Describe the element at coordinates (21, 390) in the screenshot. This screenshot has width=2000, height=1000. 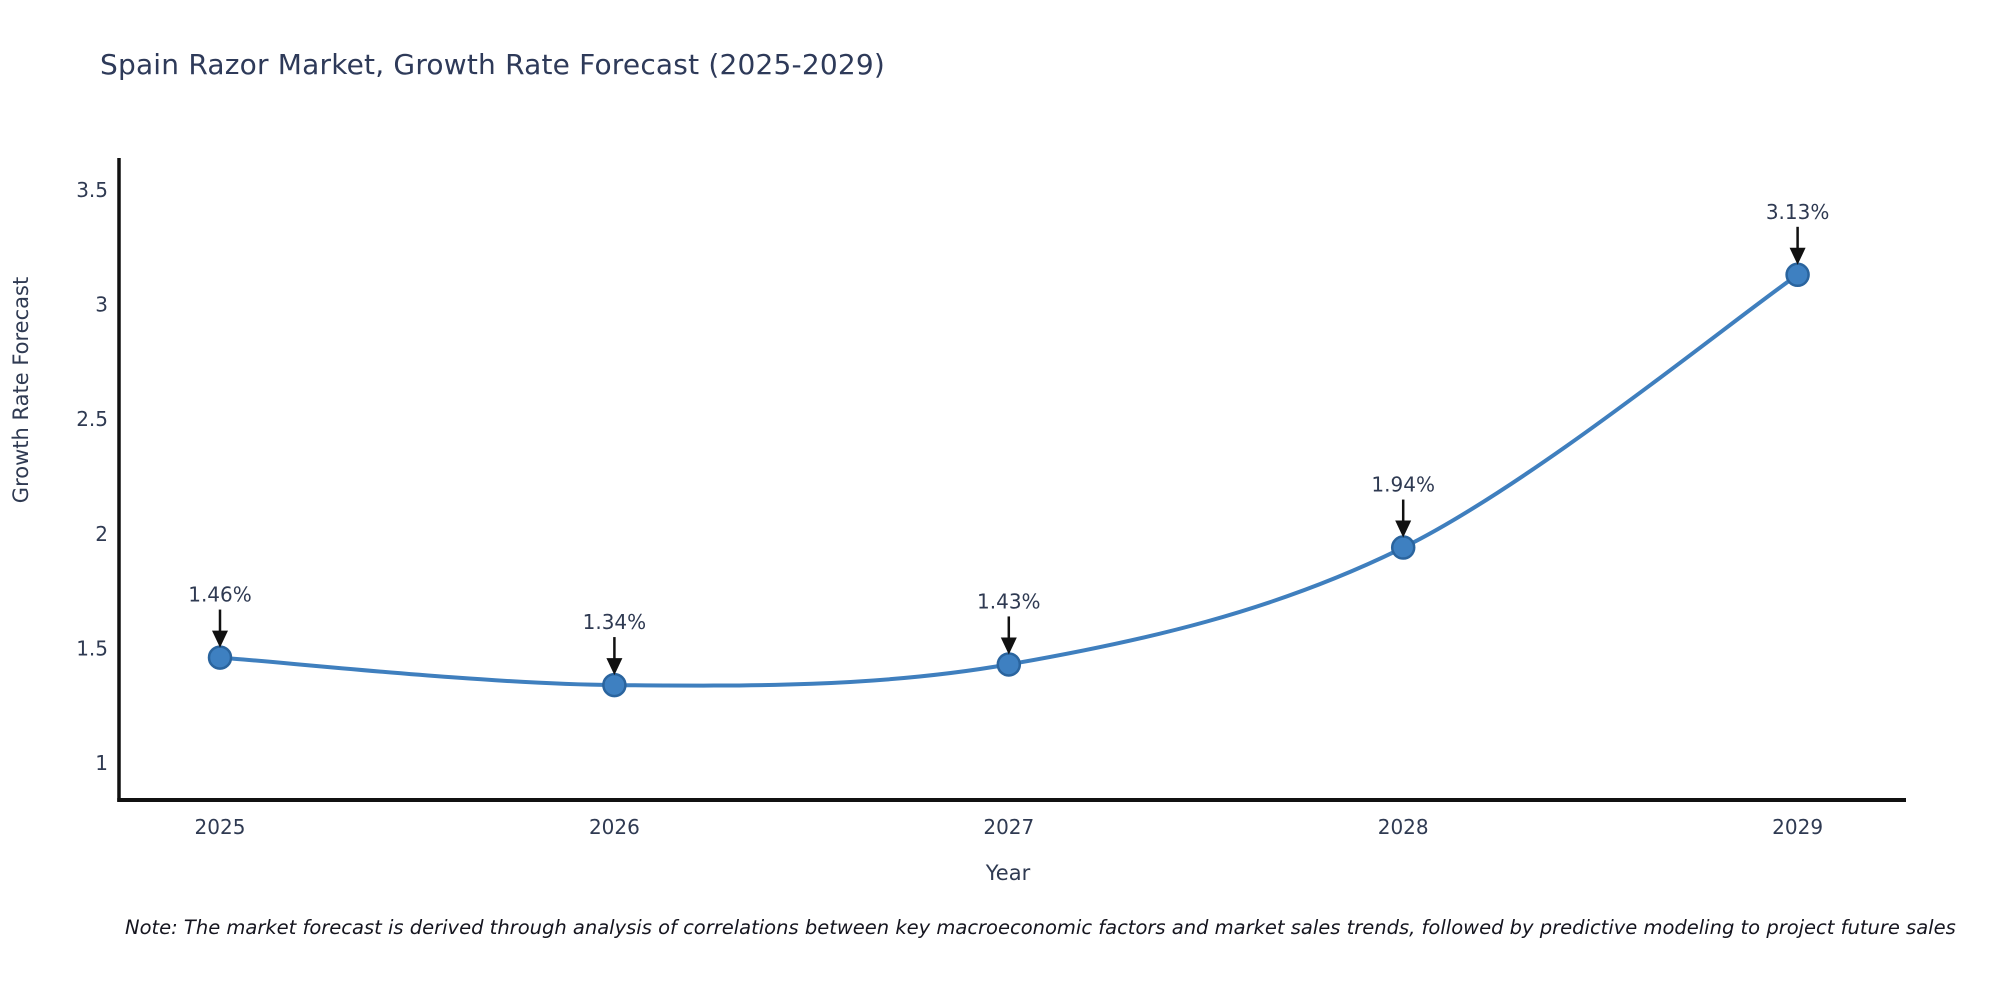
I see `y-axis-title: Growth Rate Forecast` at that location.